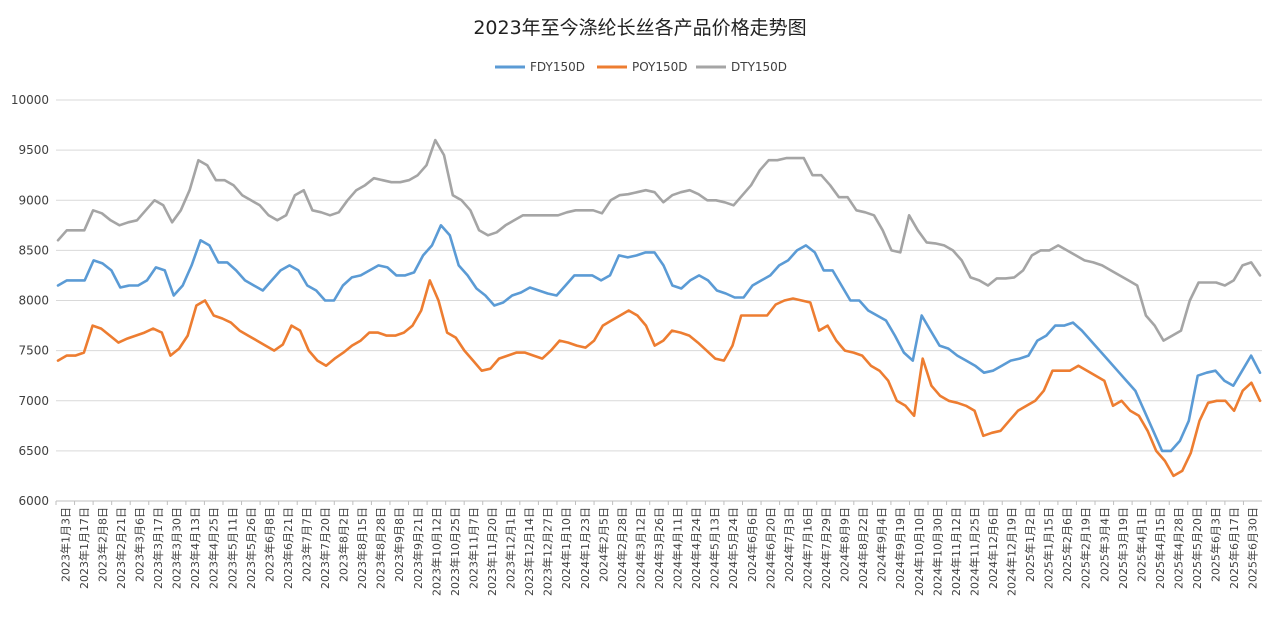 This screenshot has width=1280, height=631. Describe the element at coordinates (678, 548) in the screenshot. I see `x-tick-label: 2024年4月11日` at that location.